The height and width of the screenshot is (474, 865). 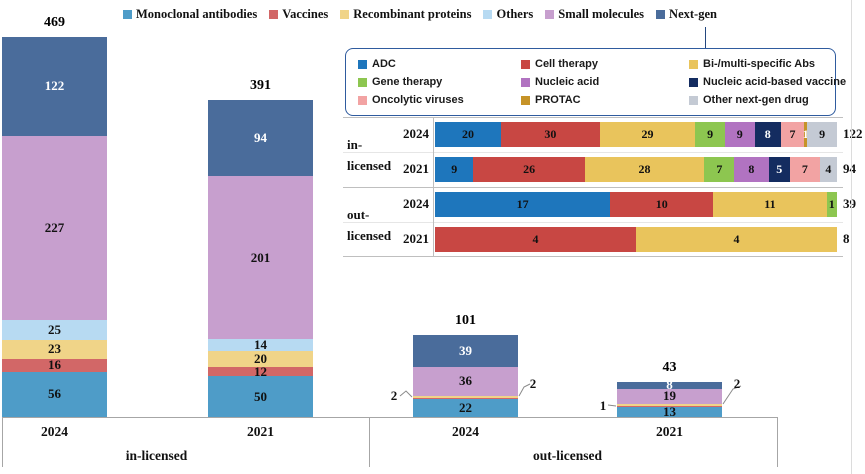 What do you see at coordinates (566, 64) in the screenshot?
I see `nextgen-legend-label: Cell therapy` at bounding box center [566, 64].